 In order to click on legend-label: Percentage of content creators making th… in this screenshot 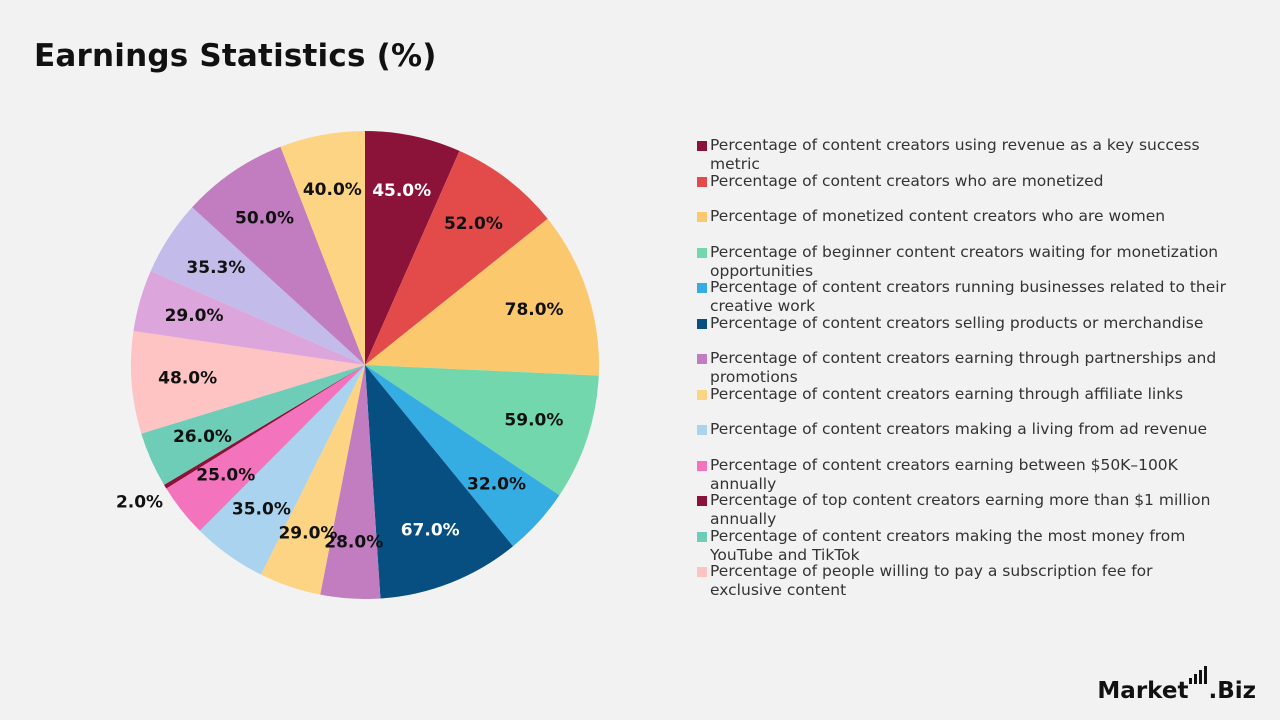, I will do `click(948, 545)`.